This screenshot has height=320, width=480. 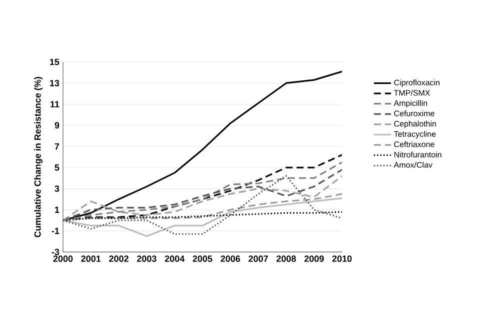 I want to click on x-tick-label: 2005, so click(x=202, y=259).